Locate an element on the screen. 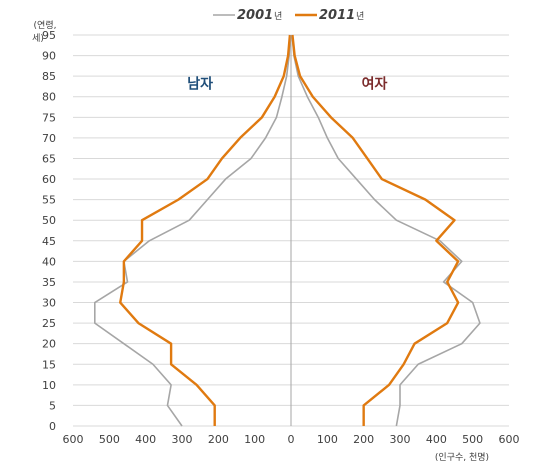 This screenshot has height=466, width=550. y-tick-label: 50 is located at coordinates (49, 220).